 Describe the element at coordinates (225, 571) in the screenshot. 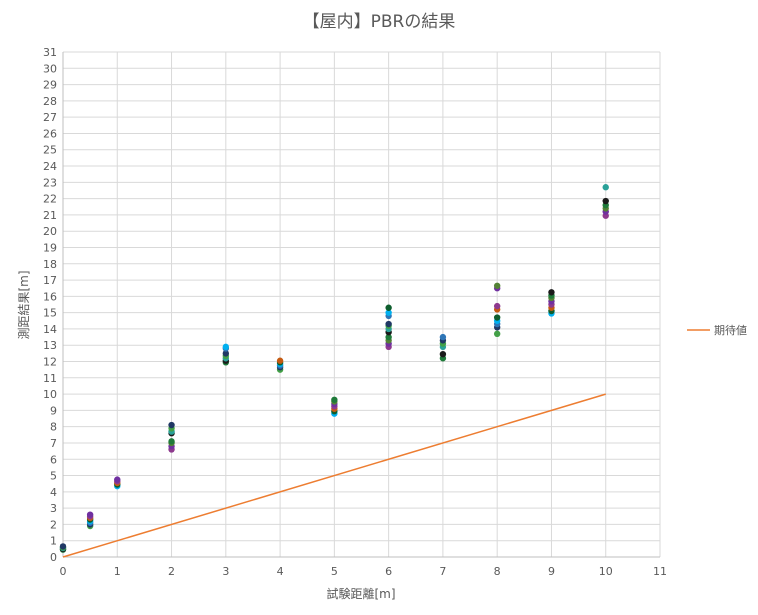

I see `x-tick-label: 3` at that location.